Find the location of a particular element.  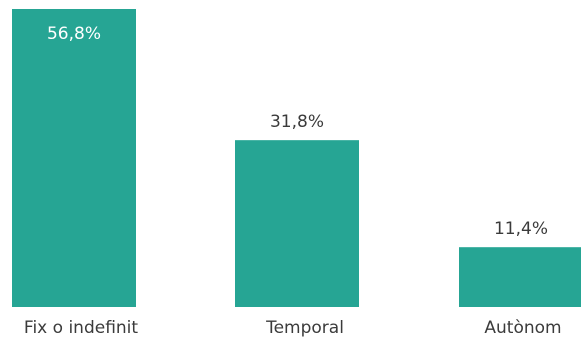

value-label: 56,8% is located at coordinates (74, 34).